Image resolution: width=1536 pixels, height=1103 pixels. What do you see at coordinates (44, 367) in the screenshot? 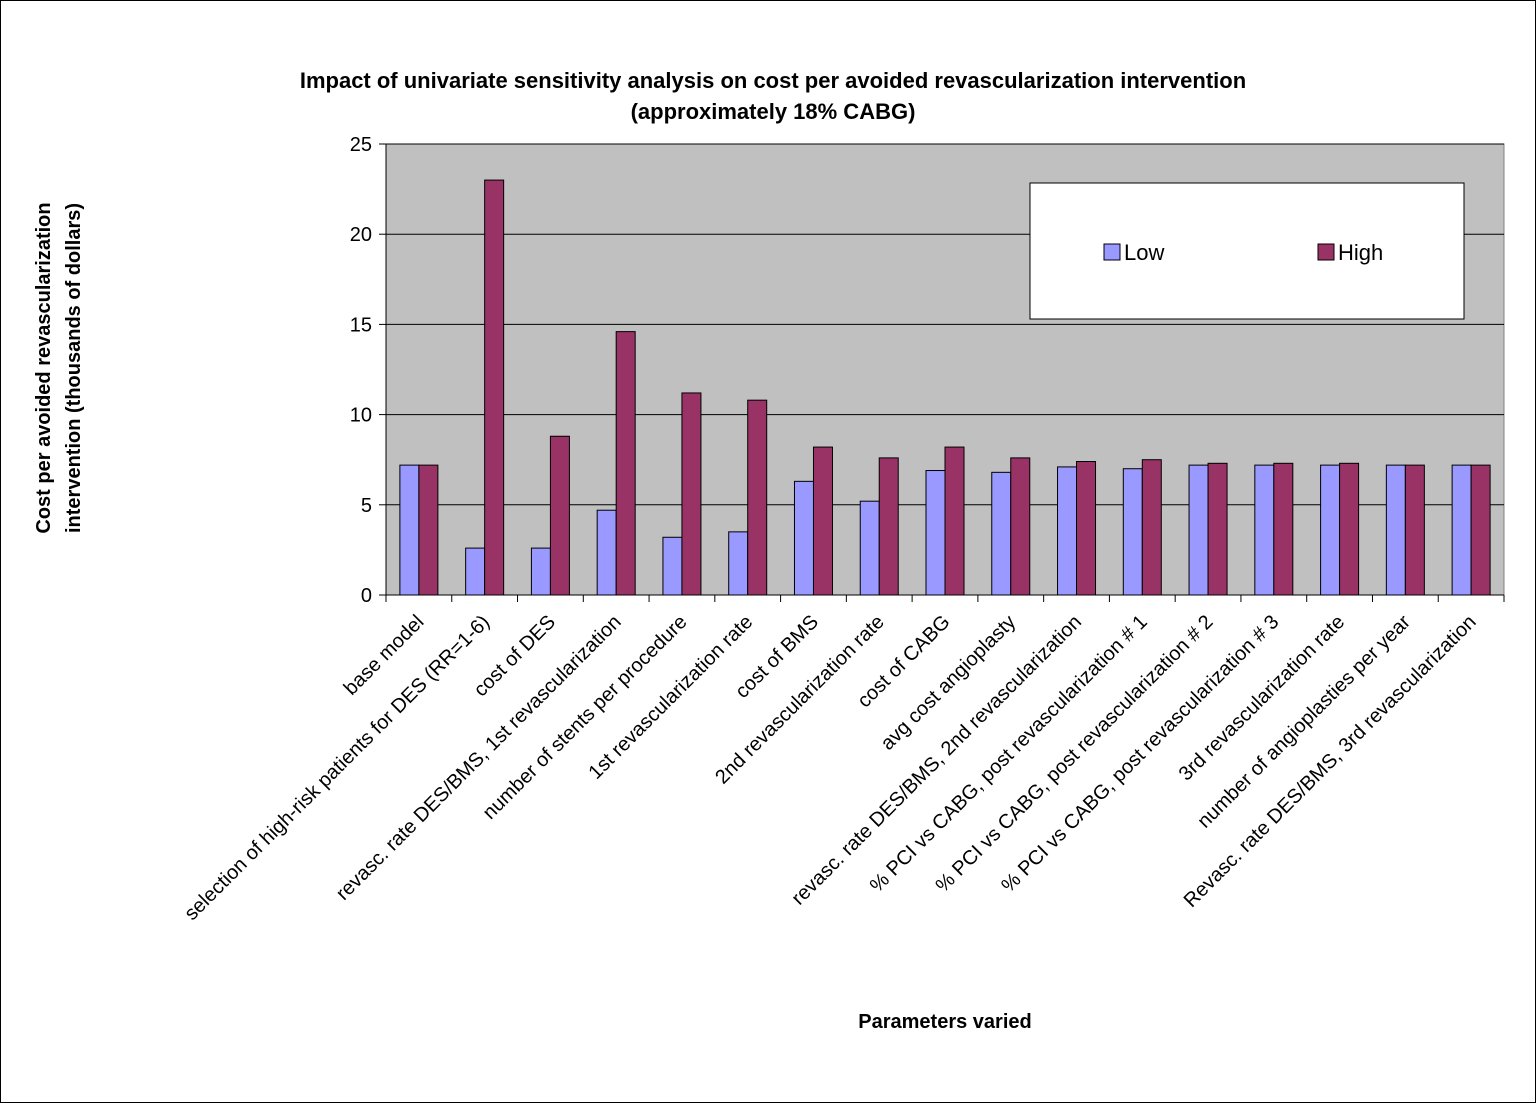
I see `y-axis-title-line-1: Cost per avoided revascularization` at bounding box center [44, 367].